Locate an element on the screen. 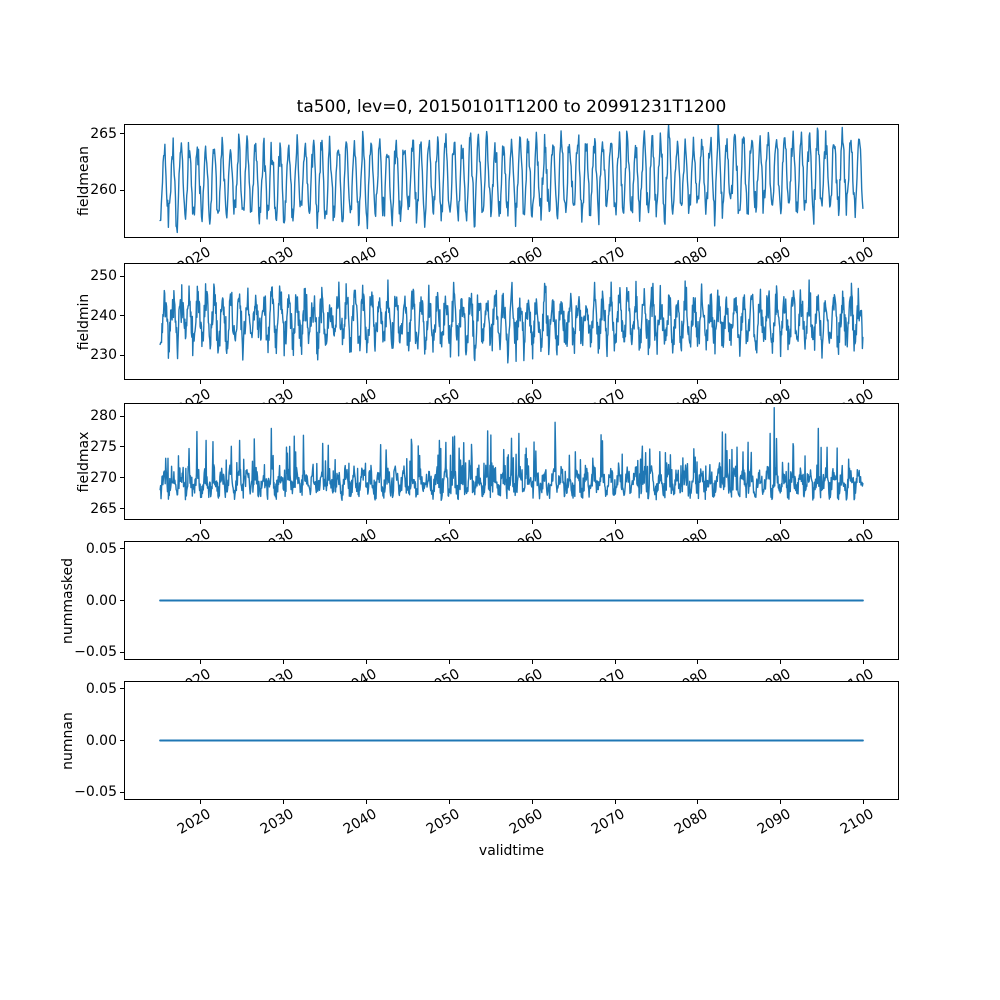  line-plot-nummasked is located at coordinates (511, 600).